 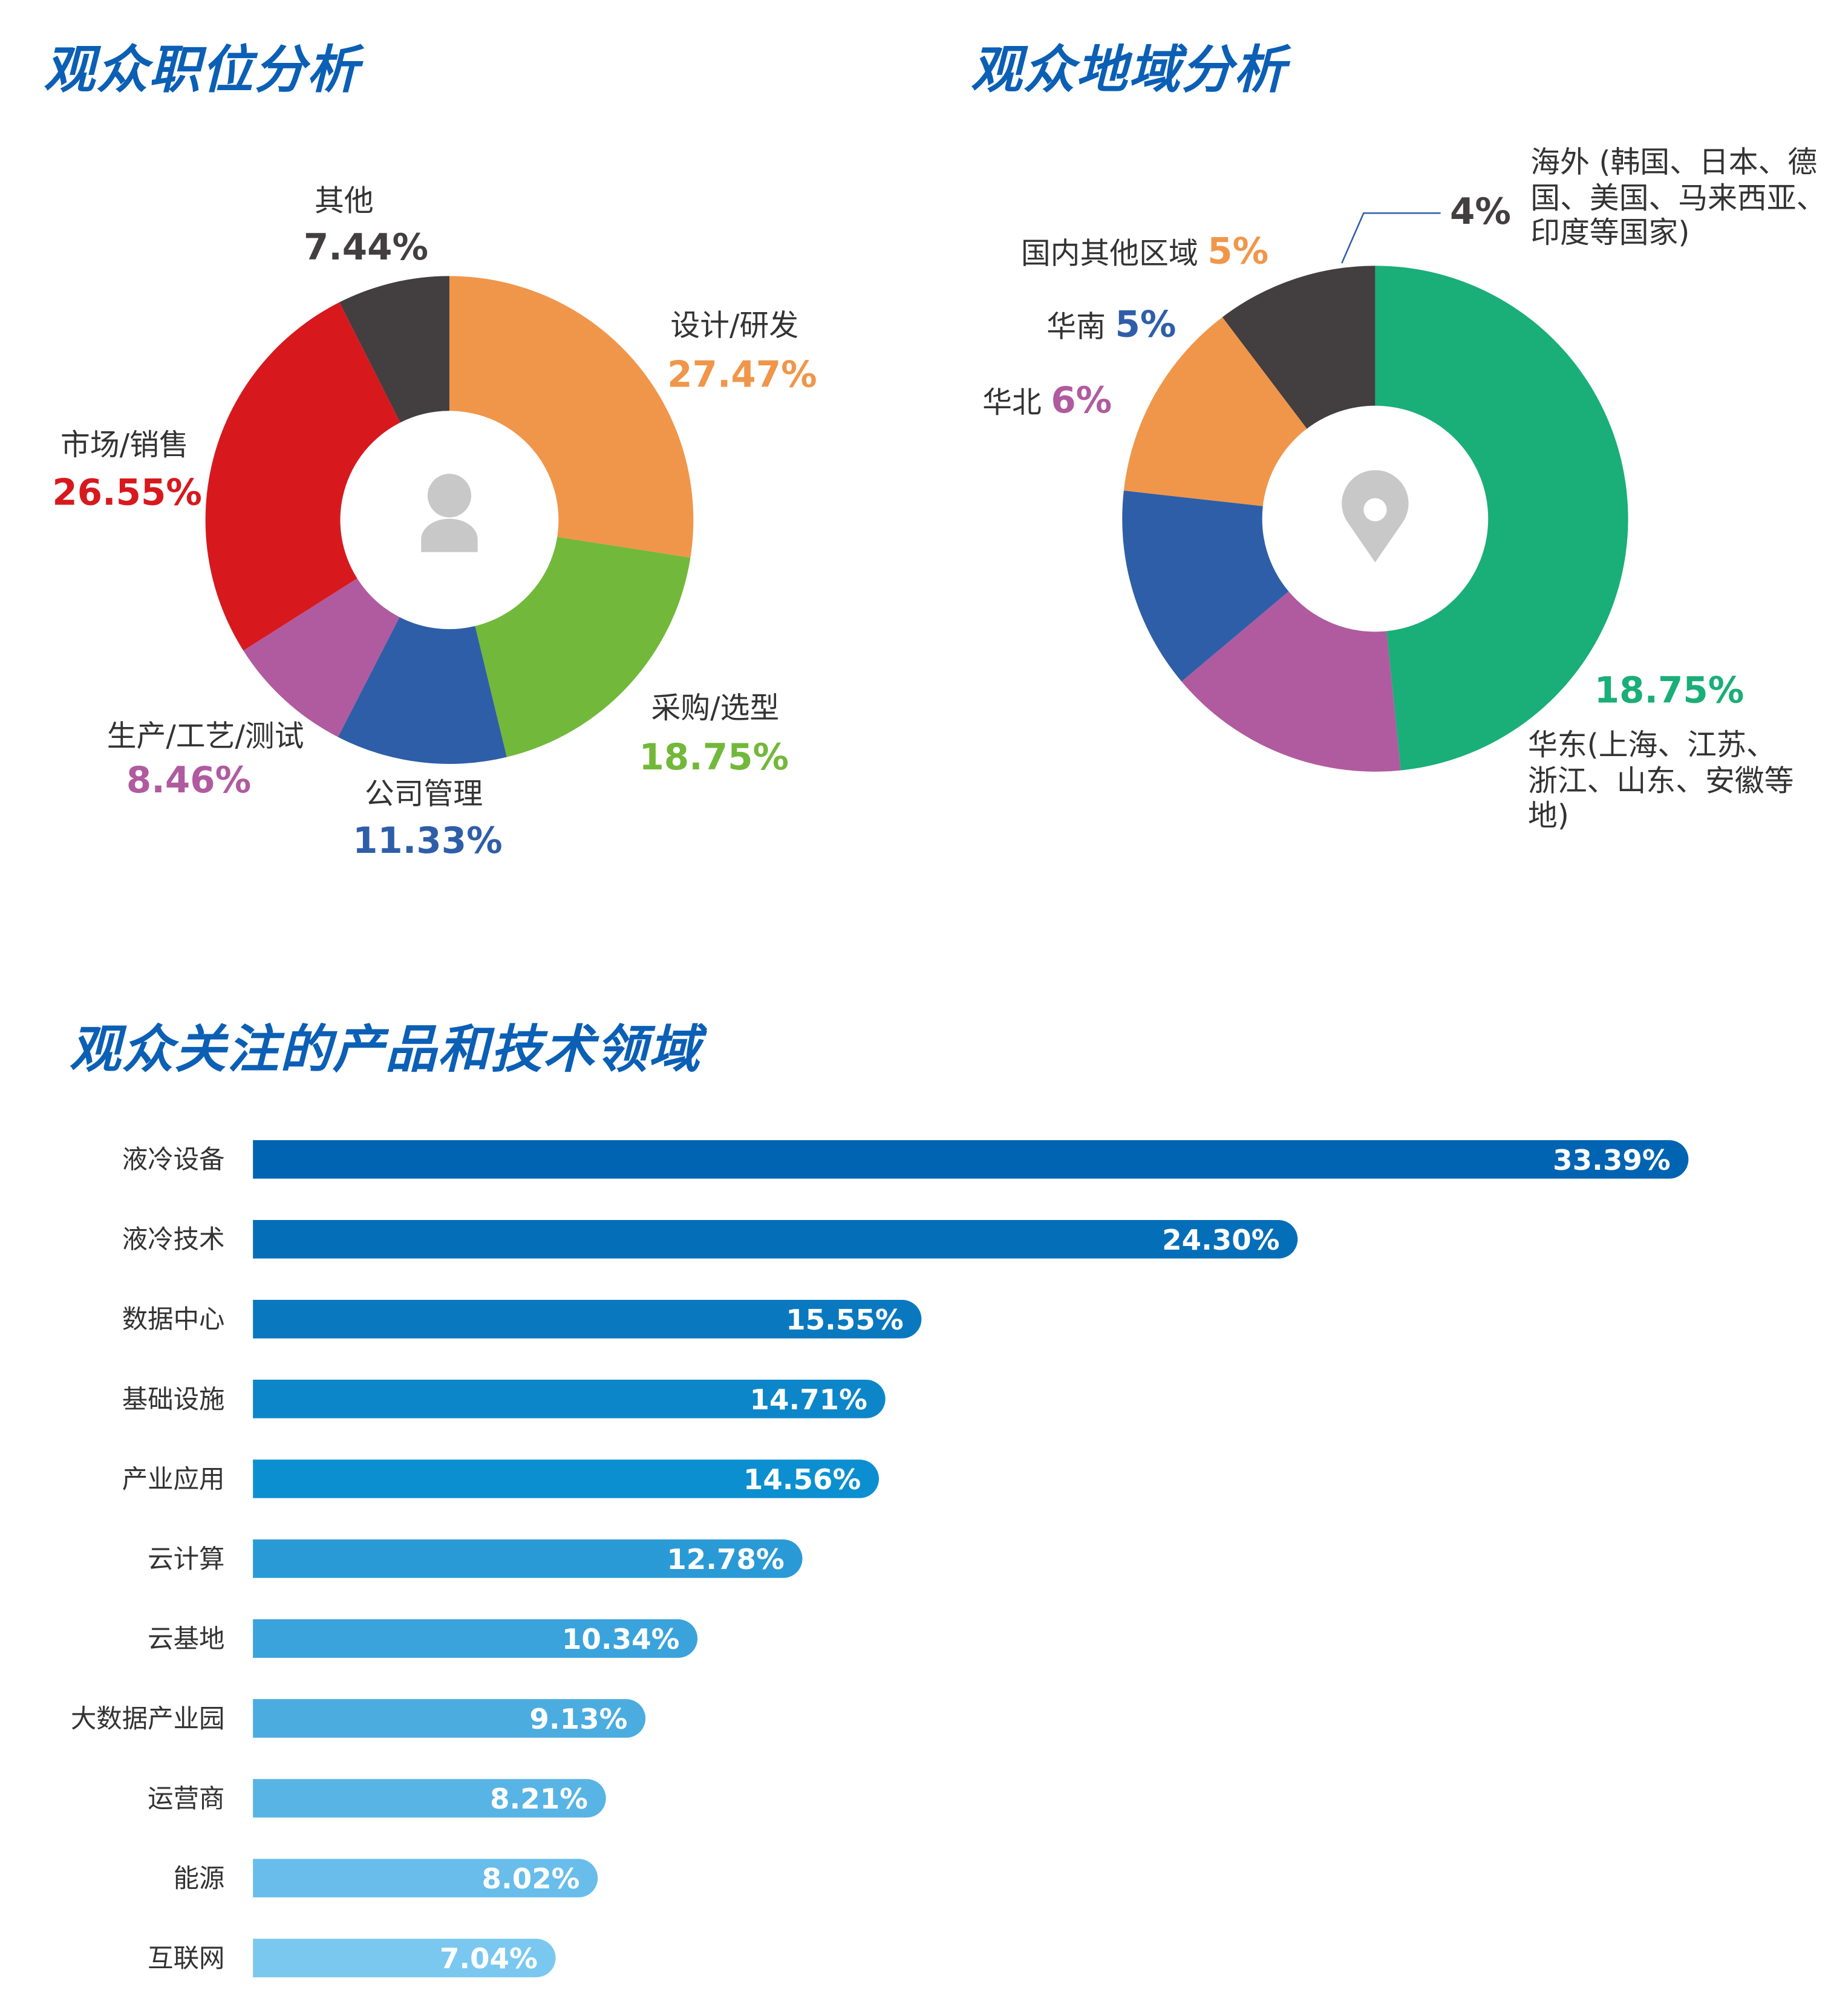 What do you see at coordinates (1109, 255) in the screenshot?
I see `category-label: 国内其他区域` at bounding box center [1109, 255].